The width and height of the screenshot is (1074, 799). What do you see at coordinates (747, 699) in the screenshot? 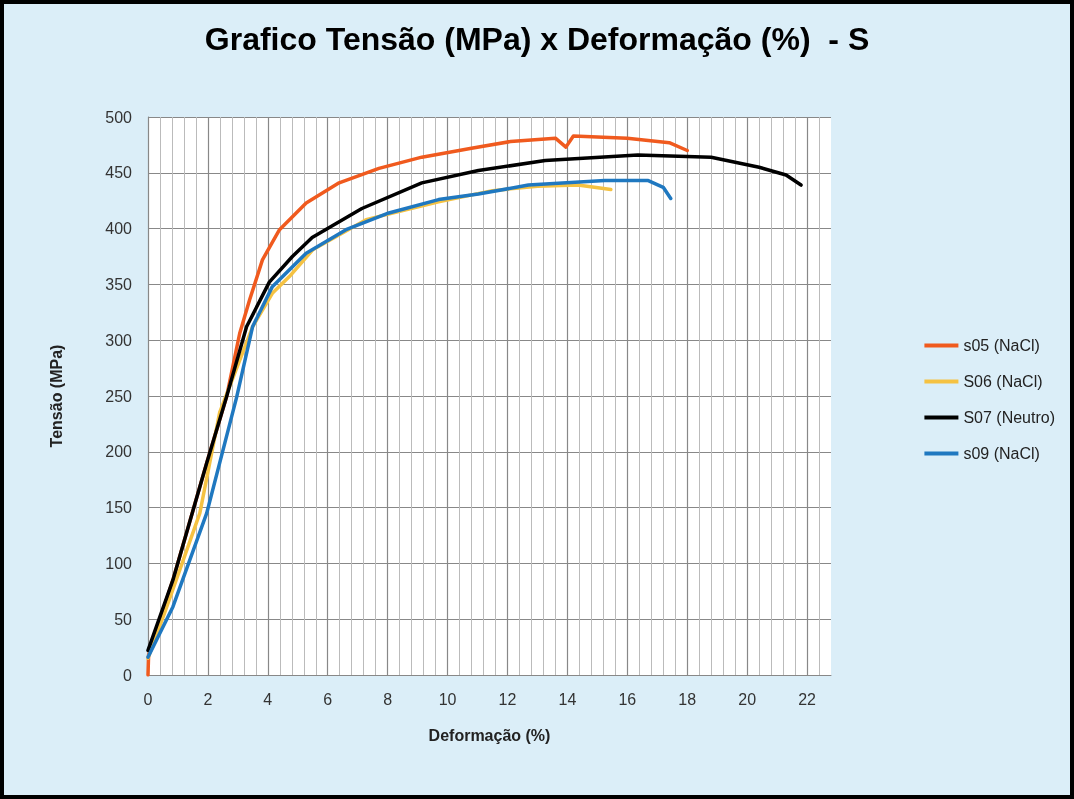
I see `x-tick-label: 20` at bounding box center [747, 699].